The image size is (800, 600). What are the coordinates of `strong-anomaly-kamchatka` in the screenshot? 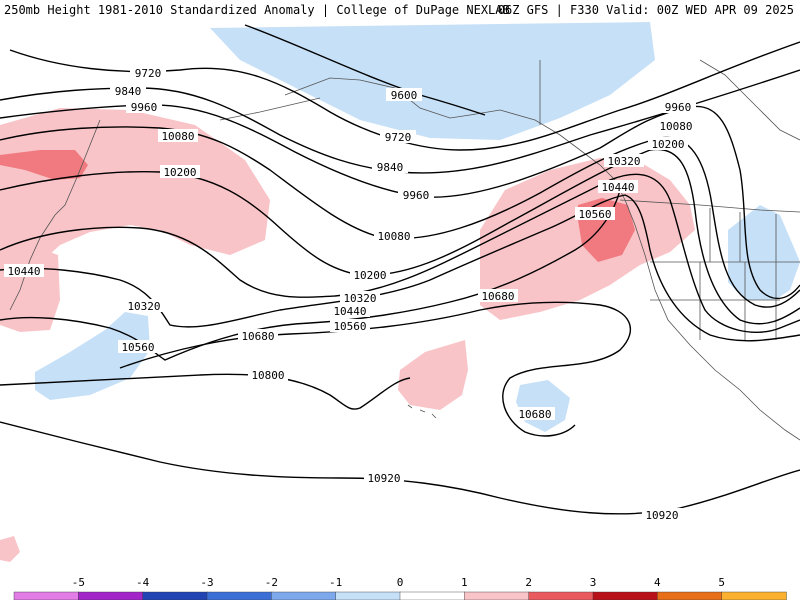 It's located at (44, 165).